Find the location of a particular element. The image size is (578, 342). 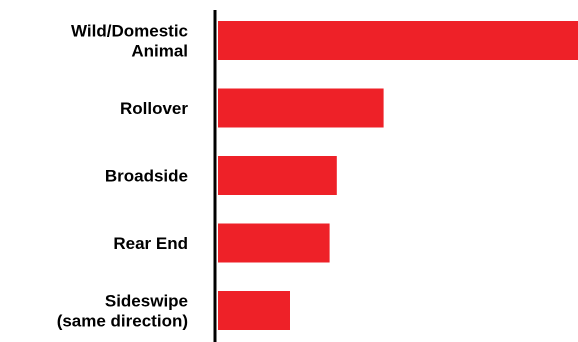

category-label: Rollover is located at coordinates (154, 108).